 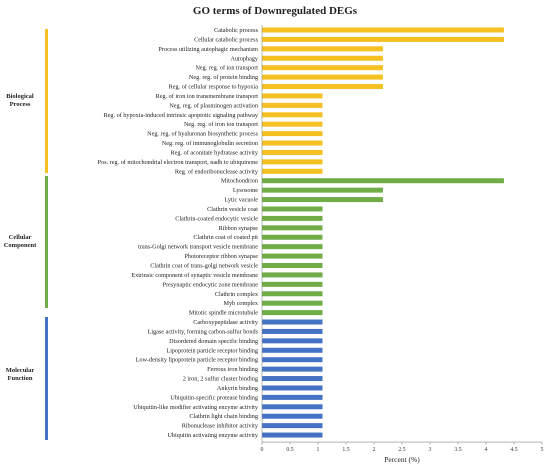 What do you see at coordinates (212, 435) in the screenshot?
I see `category-label: Ubiquitin activating enzyme activity` at bounding box center [212, 435].